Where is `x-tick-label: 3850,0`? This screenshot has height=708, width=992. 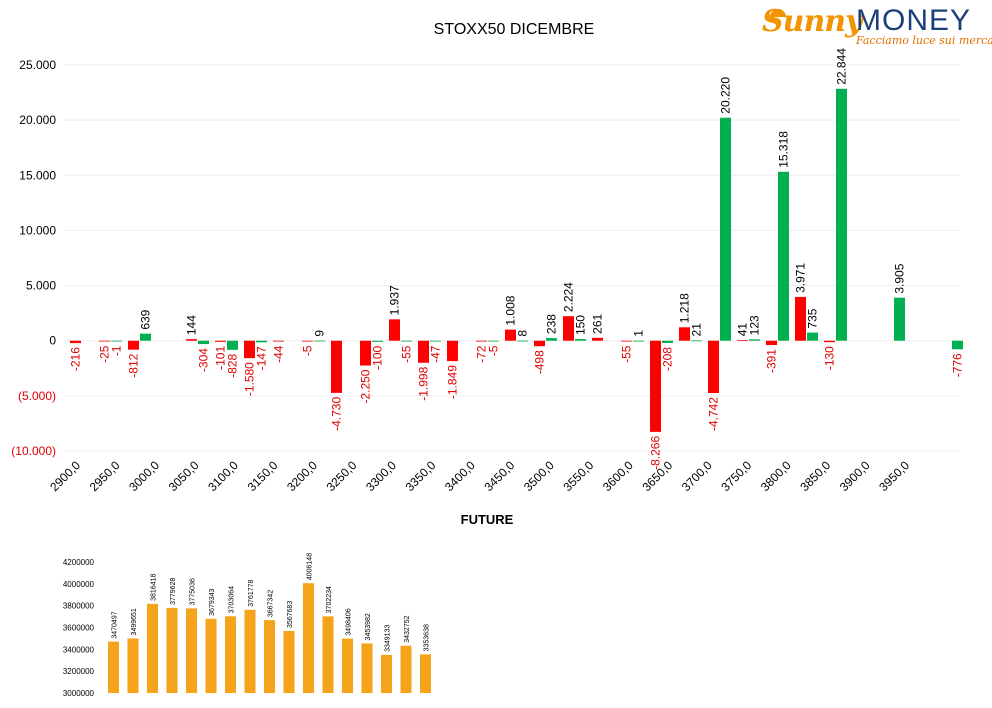 x-tick-label: 3850,0 is located at coordinates (815, 476).